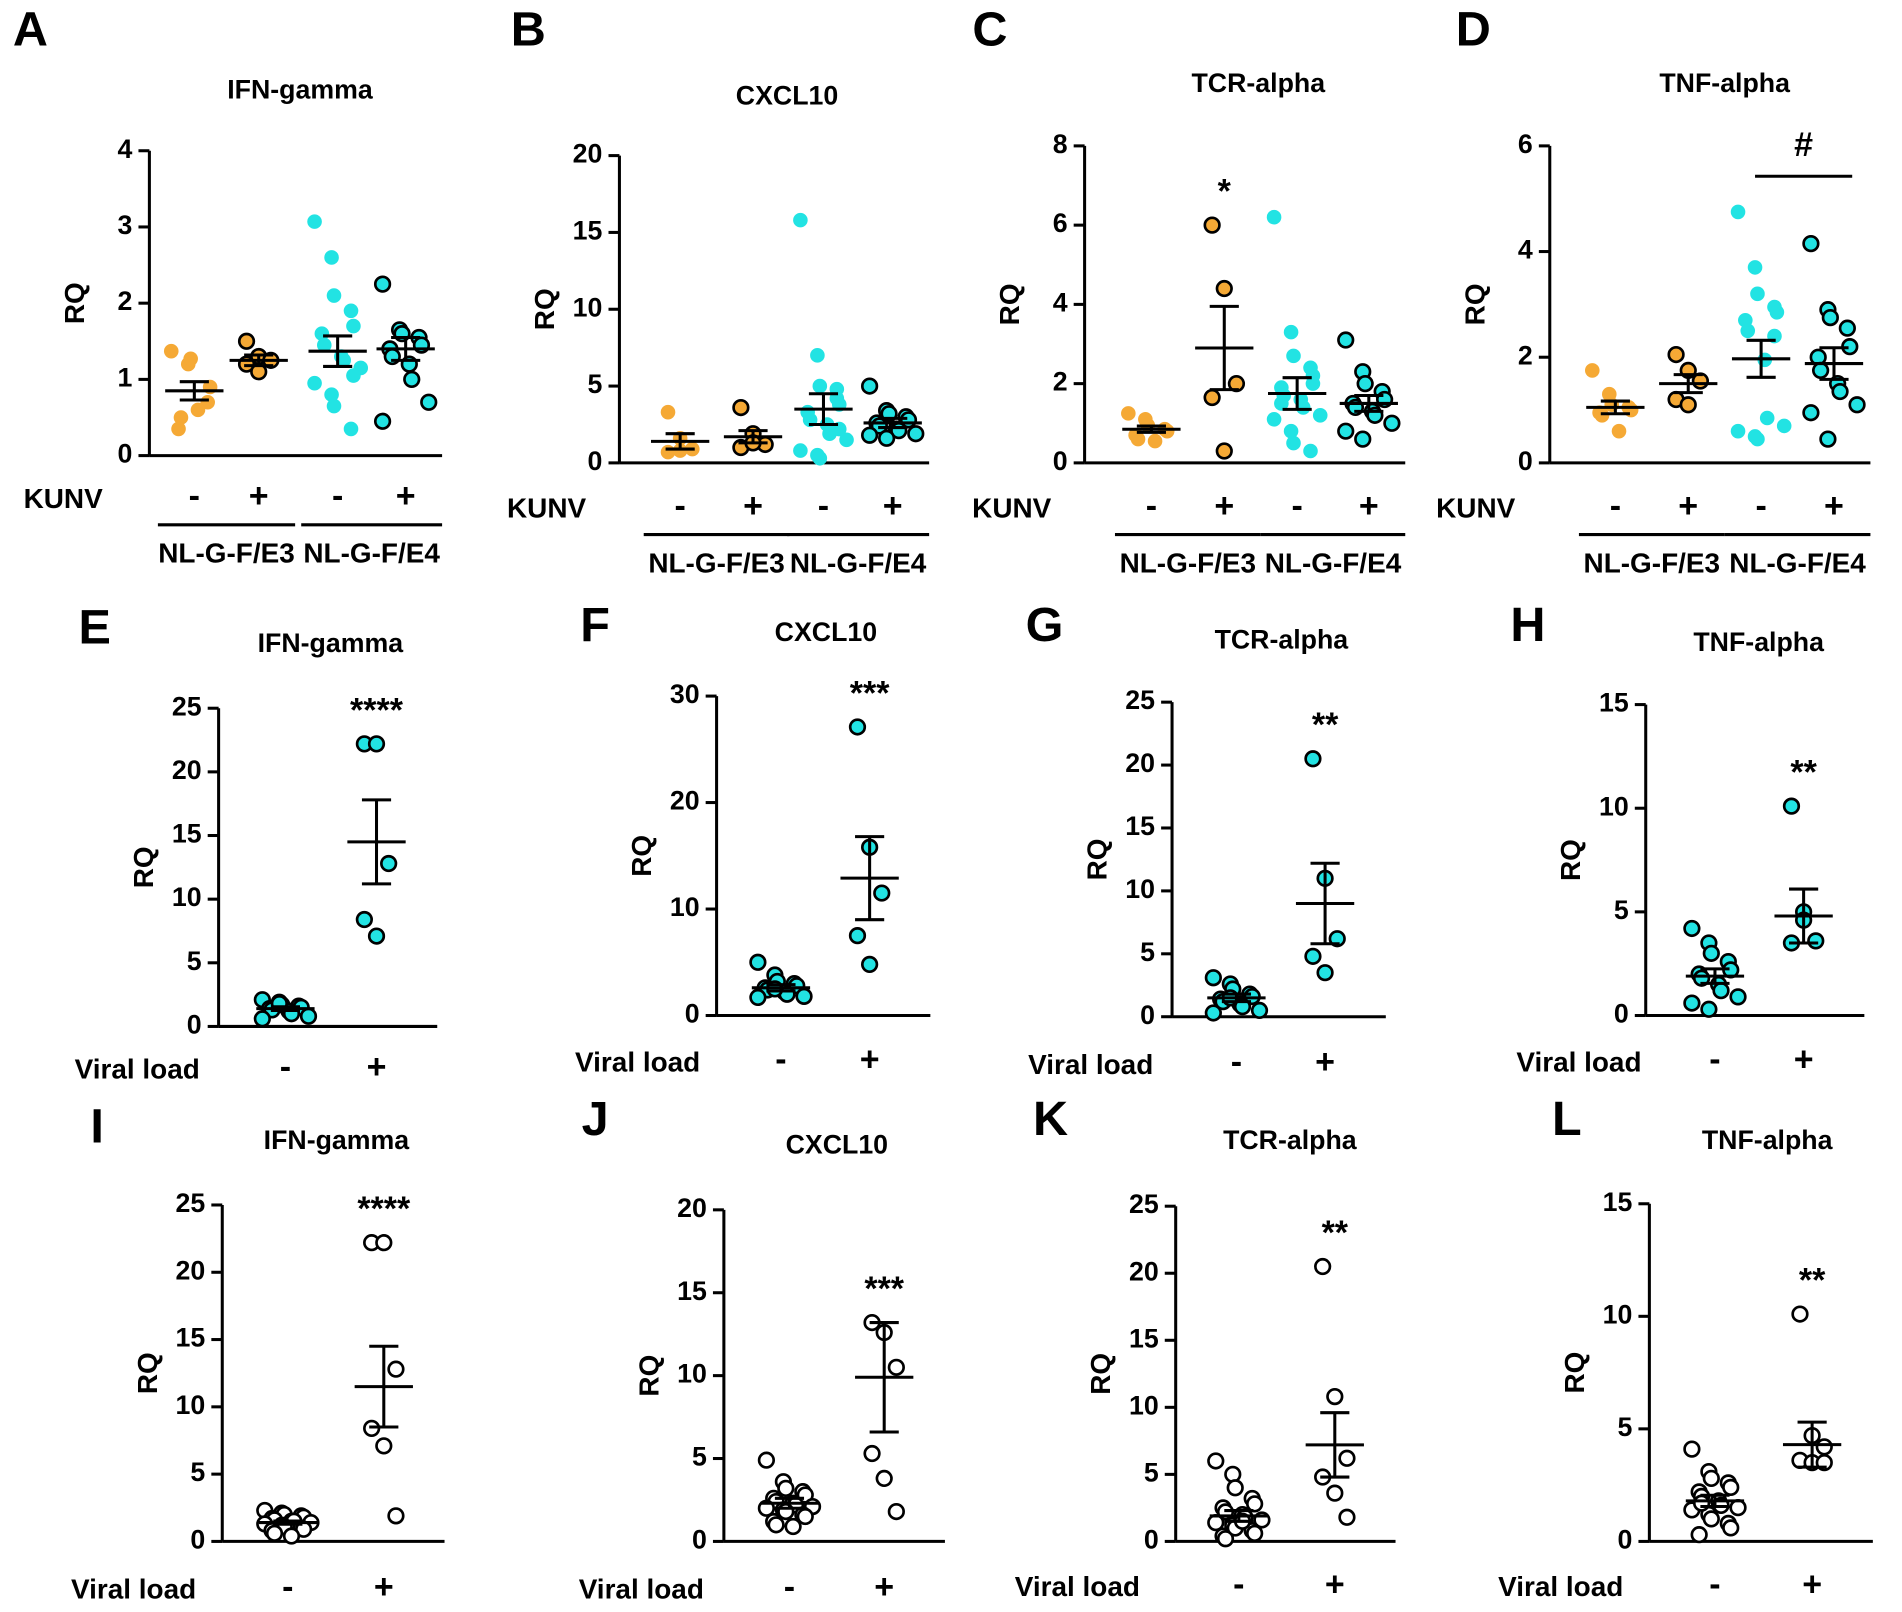 The height and width of the screenshot is (1612, 1902). I want to click on y-tick-label: 25, so click(1140, 700).